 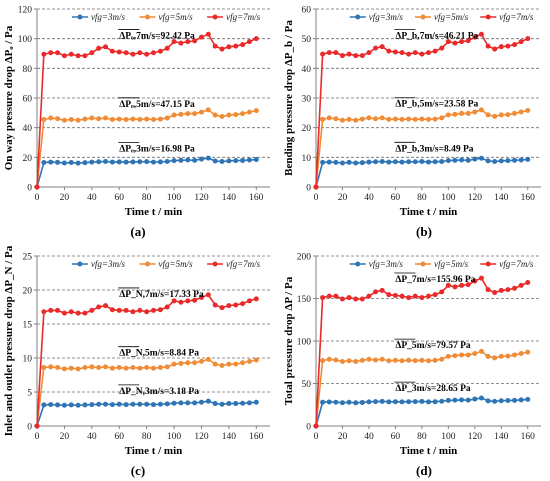 I want to click on x-tick-label: 120, so click(x=475, y=198).